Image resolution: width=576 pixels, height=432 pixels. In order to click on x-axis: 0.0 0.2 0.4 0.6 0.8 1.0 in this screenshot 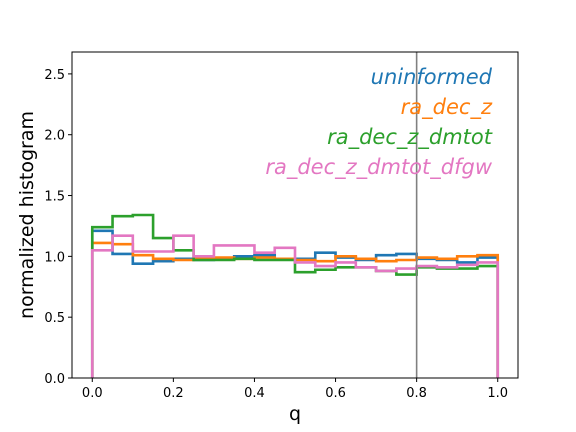, I will do `click(295, 389)`.